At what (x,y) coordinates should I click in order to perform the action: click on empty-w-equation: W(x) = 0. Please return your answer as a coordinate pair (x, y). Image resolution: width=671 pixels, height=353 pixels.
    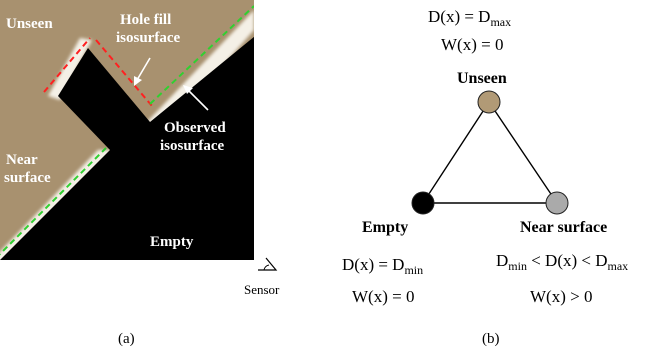
    Looking at the image, I should click on (383, 296).